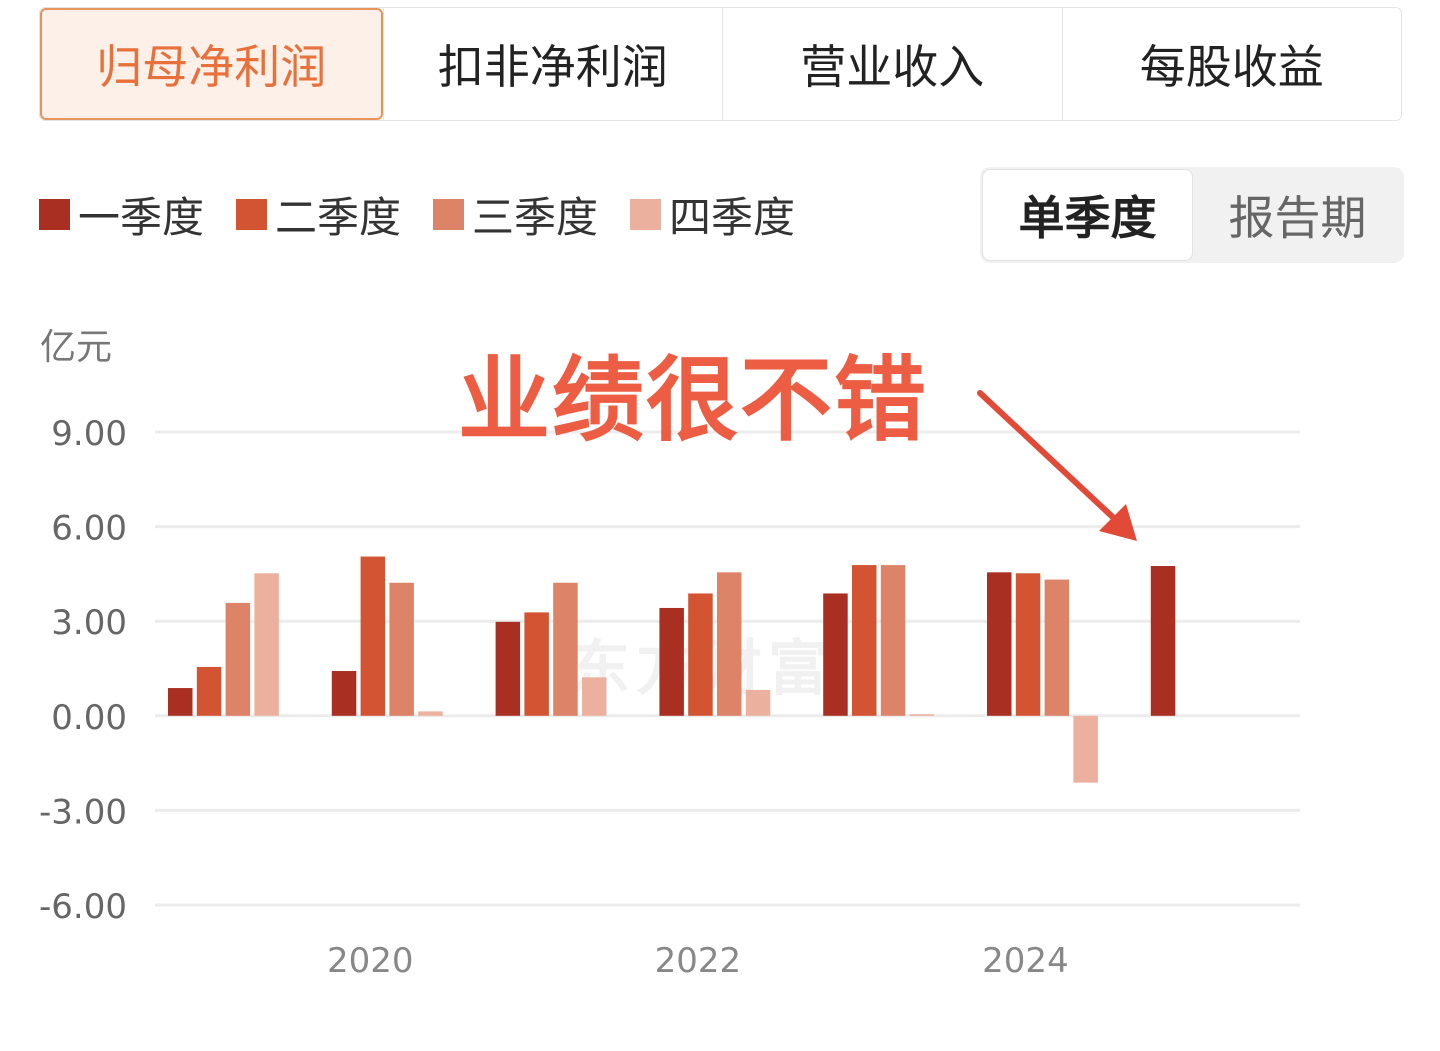  What do you see at coordinates (1025, 961) in the screenshot?
I see `x-tick-label: 2024` at bounding box center [1025, 961].